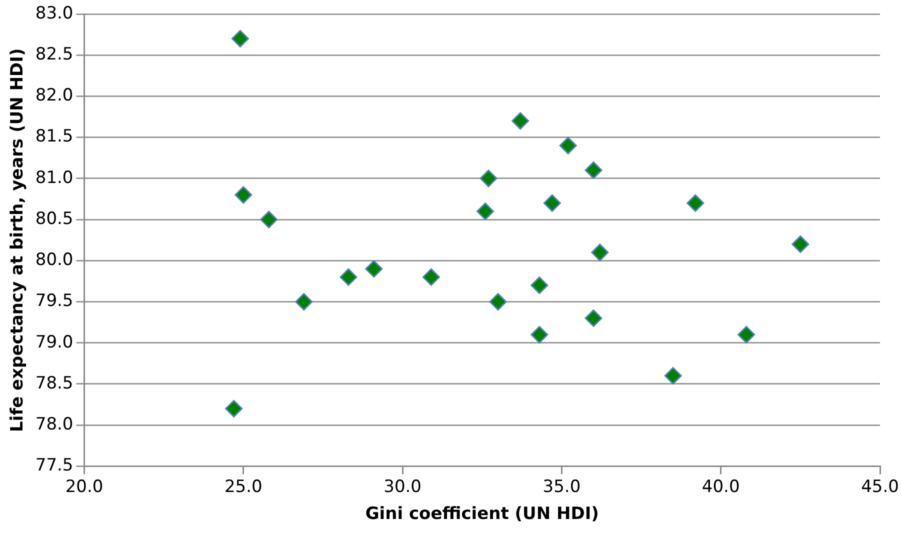 The height and width of the screenshot is (535, 902). I want to click on x-tick-label: 35.0, so click(561, 486).